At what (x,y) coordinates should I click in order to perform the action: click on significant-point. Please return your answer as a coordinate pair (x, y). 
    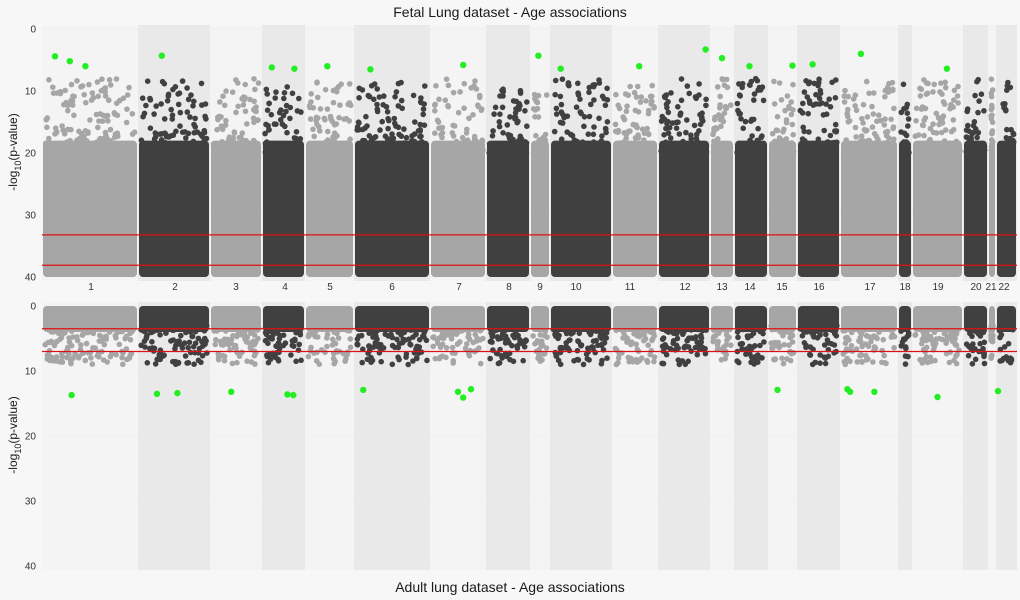
    Looking at the image, I should click on (363, 390).